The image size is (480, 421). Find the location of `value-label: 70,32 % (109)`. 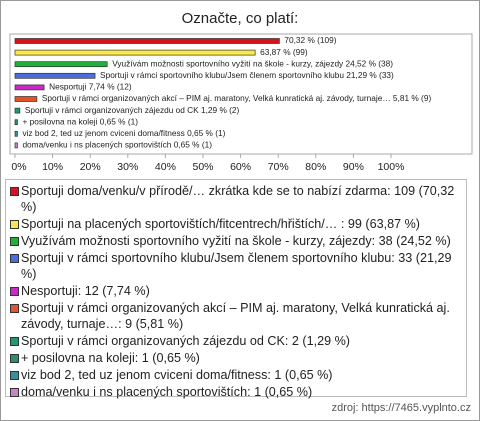

value-label: 70,32 % (109) is located at coordinates (310, 40).